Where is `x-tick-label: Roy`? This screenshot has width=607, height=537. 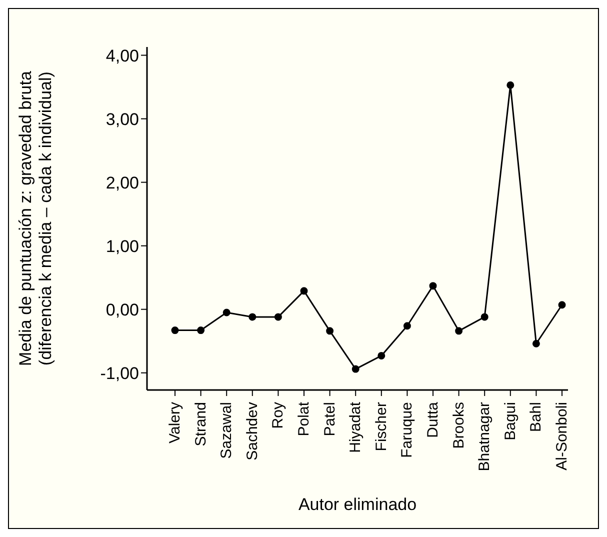
x-tick-label: Roy is located at coordinates (278, 415).